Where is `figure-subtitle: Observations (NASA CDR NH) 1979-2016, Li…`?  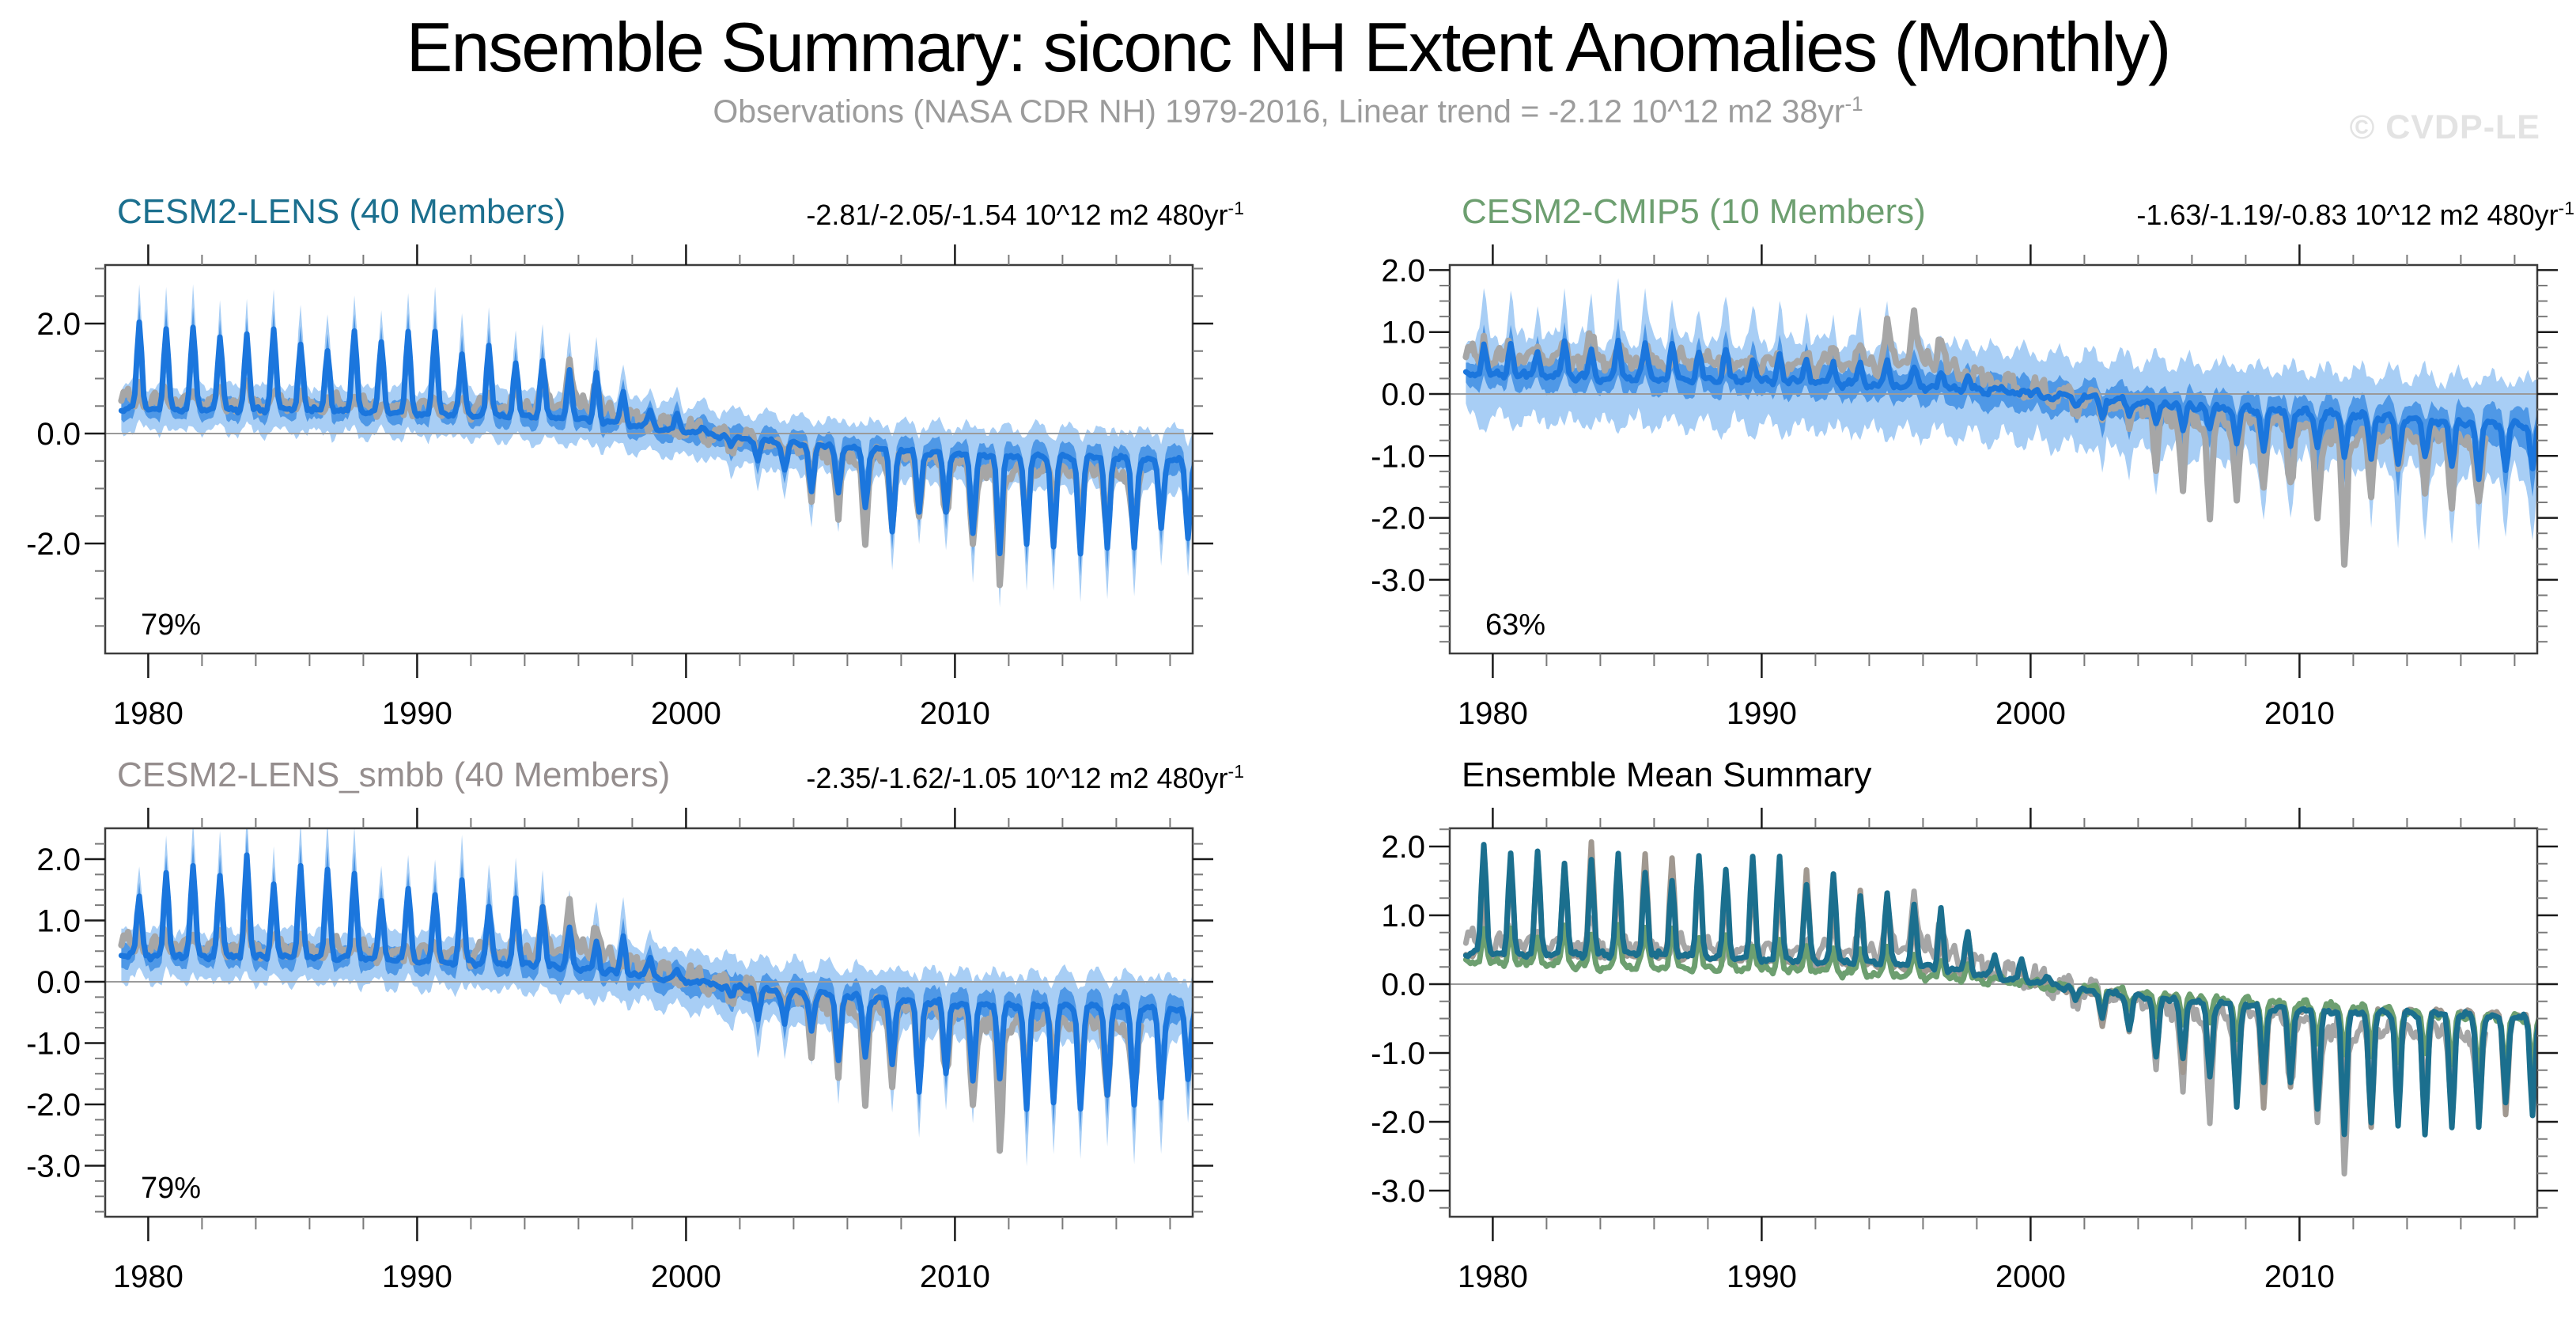
figure-subtitle: Observations (NASA CDR NH) 1979-2016, Li… is located at coordinates (1288, 110).